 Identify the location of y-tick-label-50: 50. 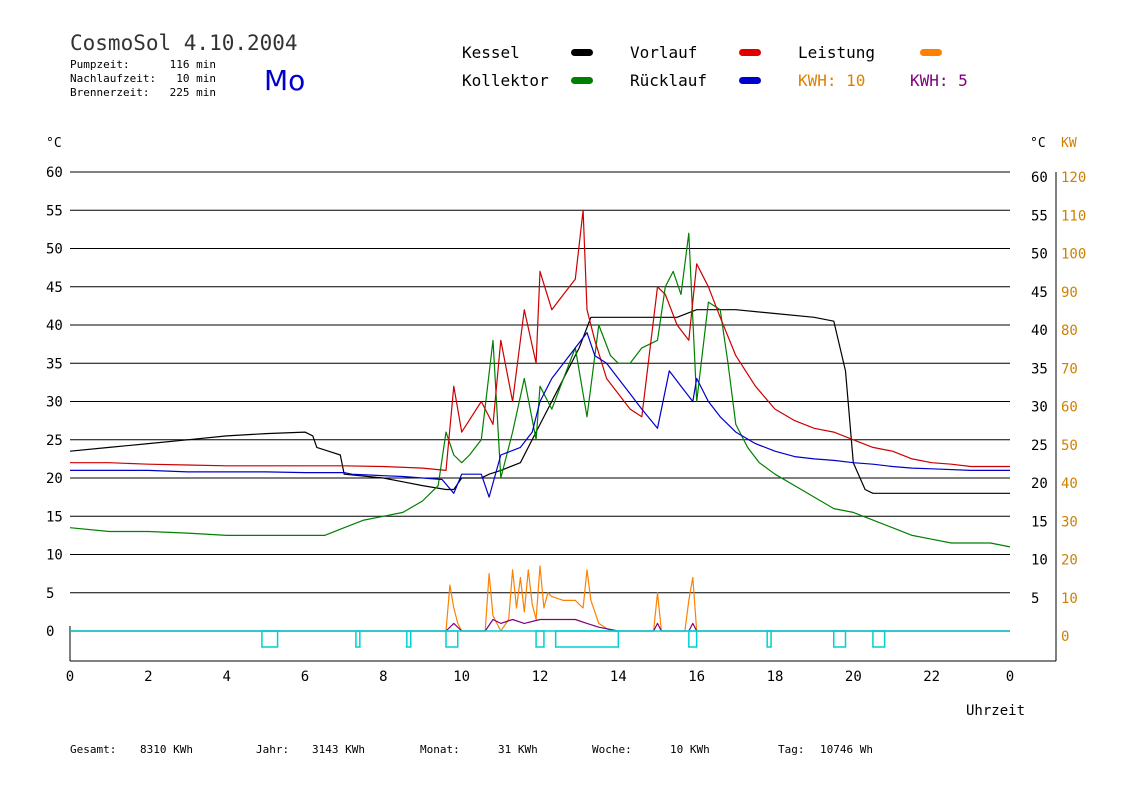
(54, 250).